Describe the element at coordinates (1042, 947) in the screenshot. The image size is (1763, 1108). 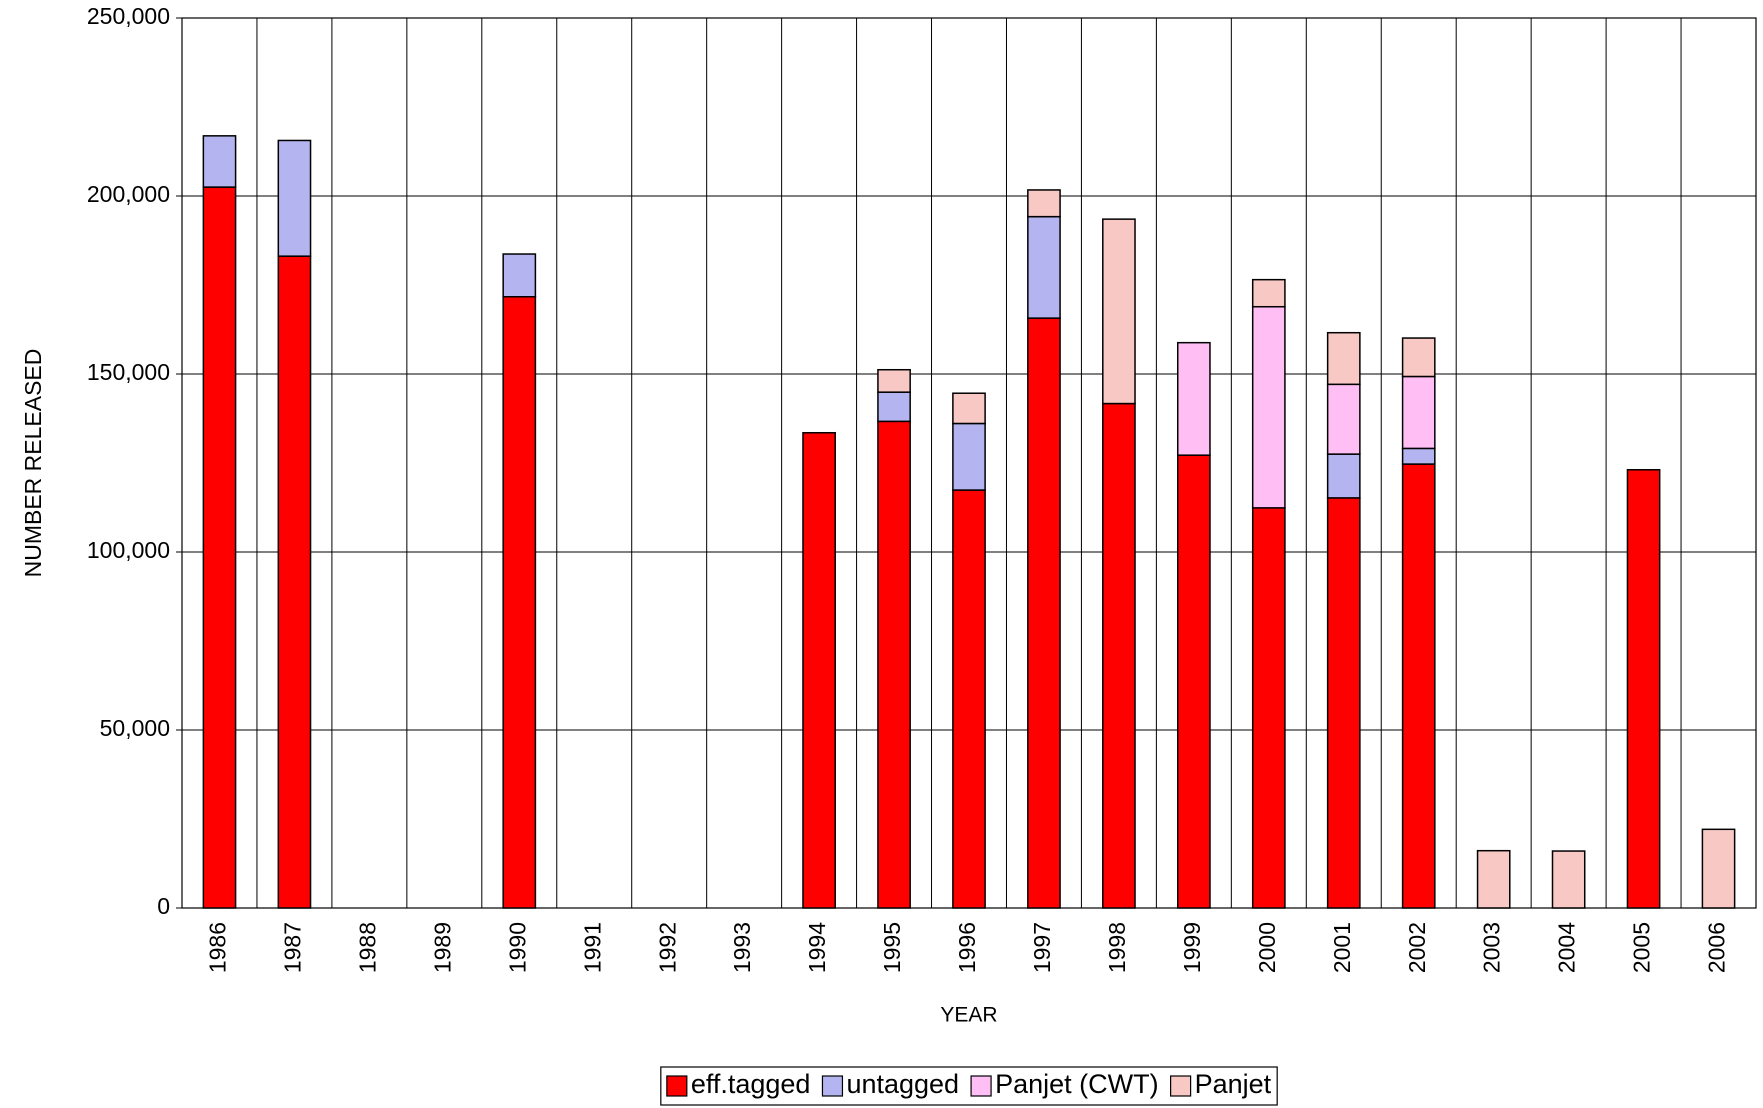
I see `x-tick-label: 1997` at that location.